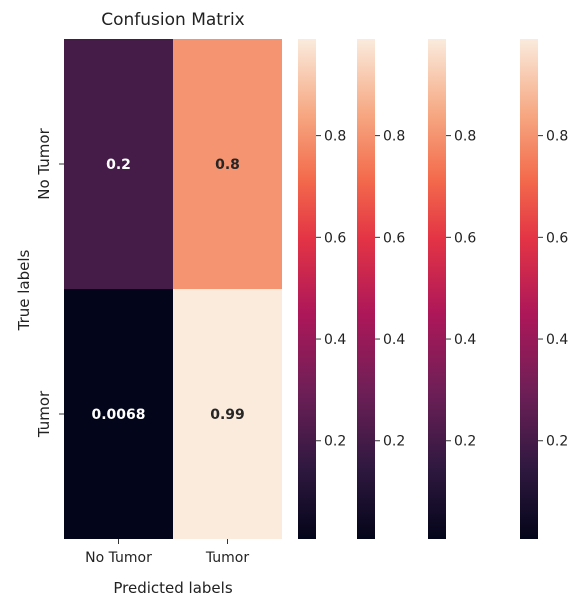 The image size is (584, 599). I want to click on y-axis: No Tumor Tumor, so click(49, 282).